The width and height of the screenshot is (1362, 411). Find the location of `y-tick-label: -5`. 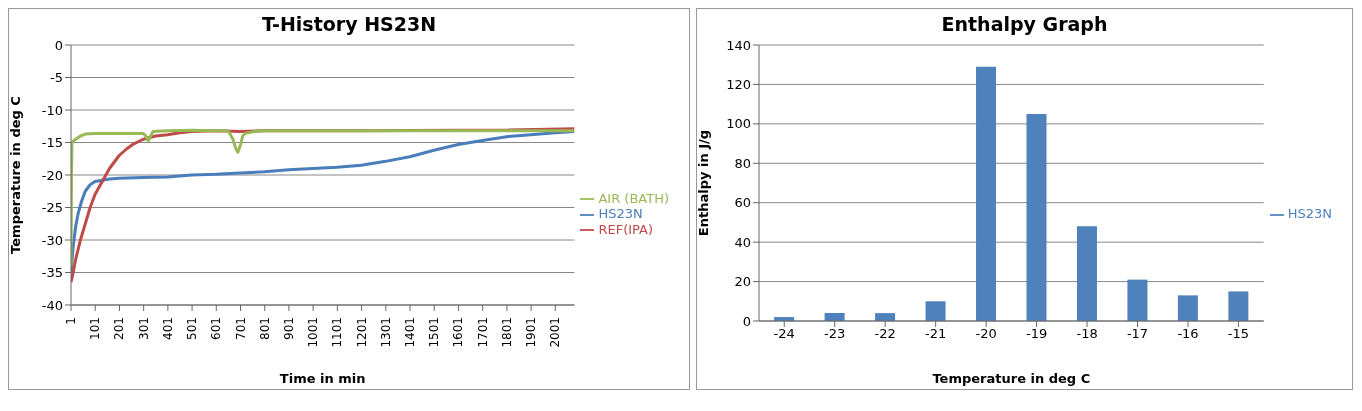

y-tick-label: -5 is located at coordinates (56, 78).